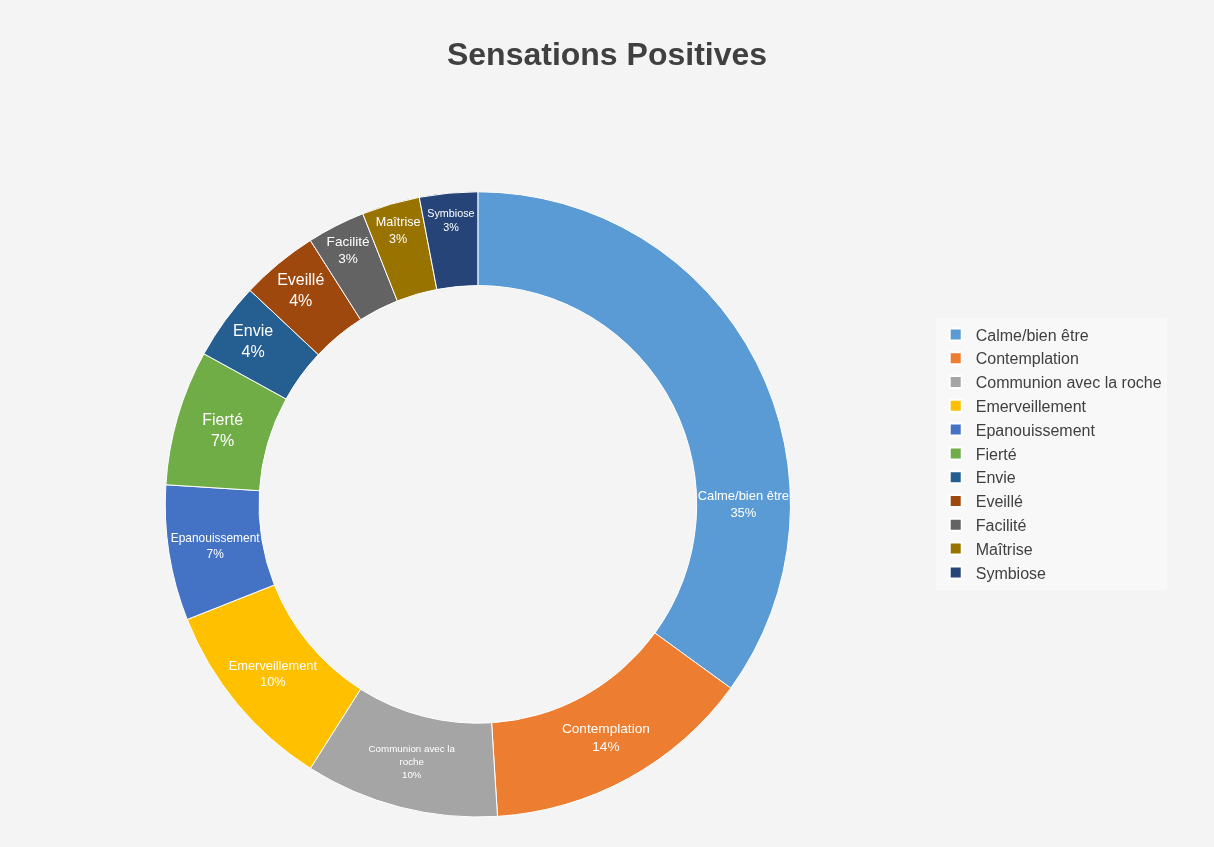 The height and width of the screenshot is (847, 1214). Describe the element at coordinates (606, 746) in the screenshot. I see `data-label: 14%` at that location.